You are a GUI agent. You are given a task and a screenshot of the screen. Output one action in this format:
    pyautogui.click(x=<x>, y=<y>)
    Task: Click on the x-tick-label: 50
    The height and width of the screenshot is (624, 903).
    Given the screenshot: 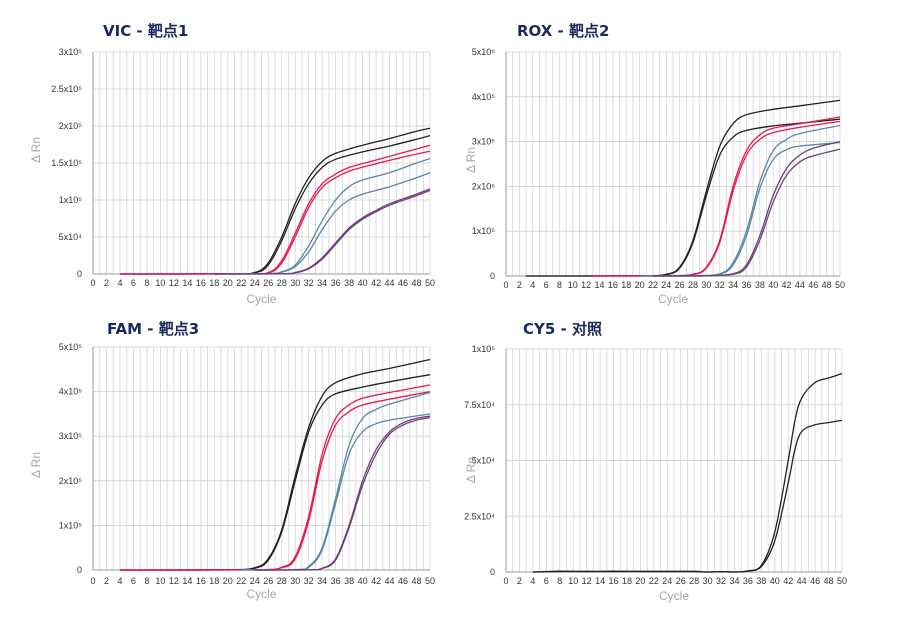 What is the action you would take?
    pyautogui.click(x=430, y=581)
    